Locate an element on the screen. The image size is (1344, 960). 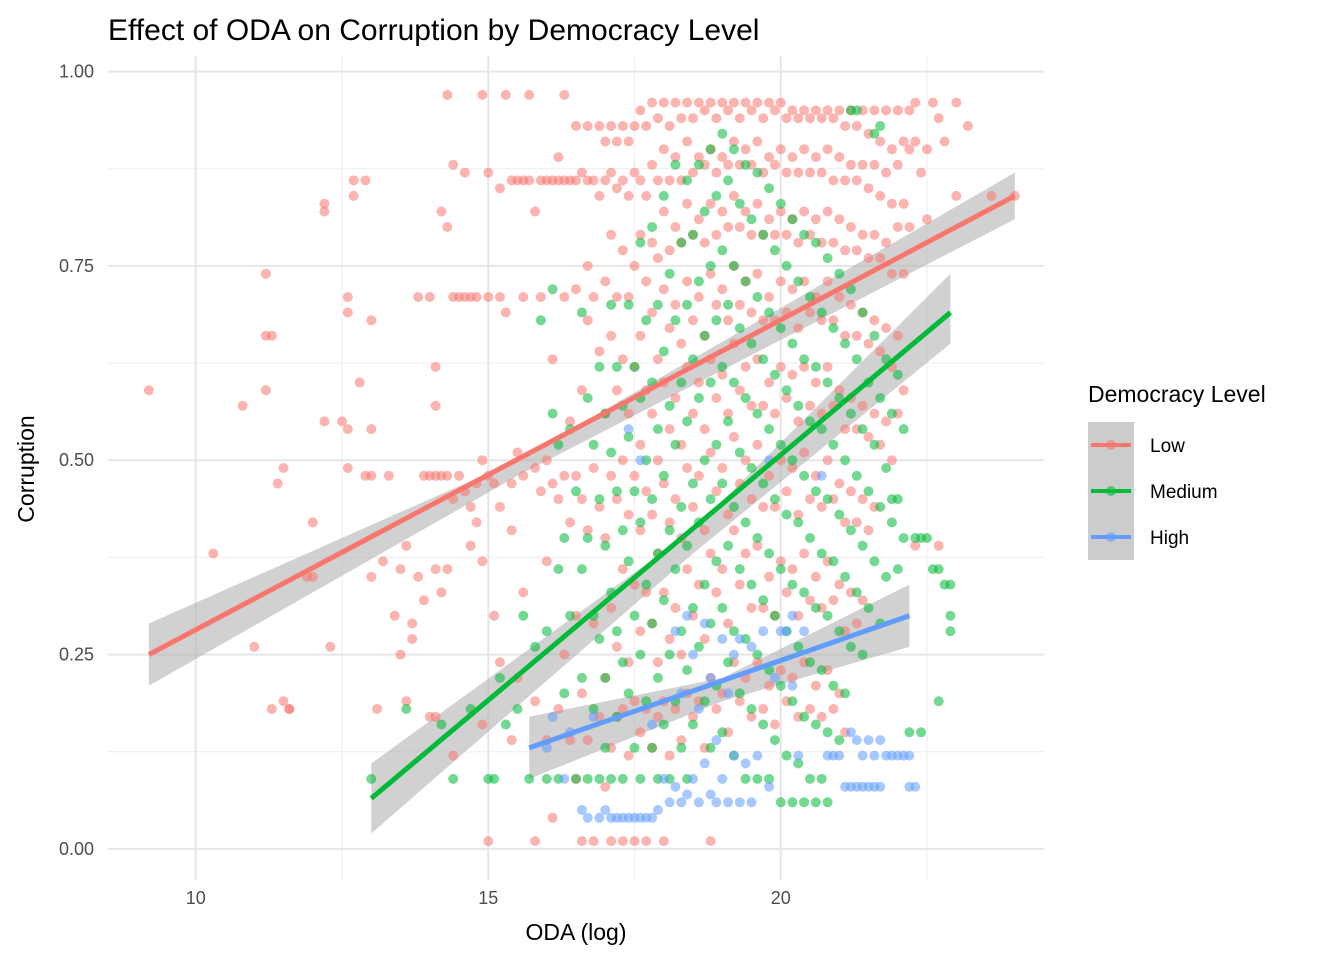
legend: Democracy Level Low Medium High is located at coordinates (1177, 470).